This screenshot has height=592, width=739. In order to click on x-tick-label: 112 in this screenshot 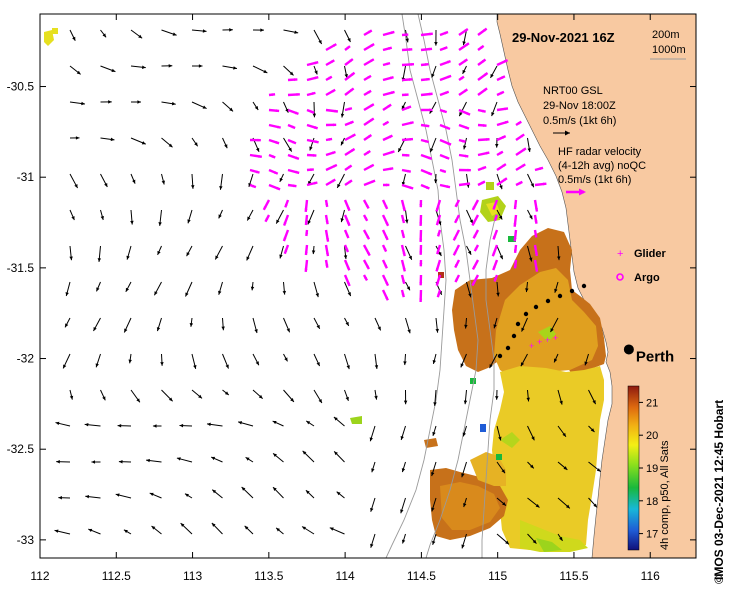, I will do `click(39, 576)`.